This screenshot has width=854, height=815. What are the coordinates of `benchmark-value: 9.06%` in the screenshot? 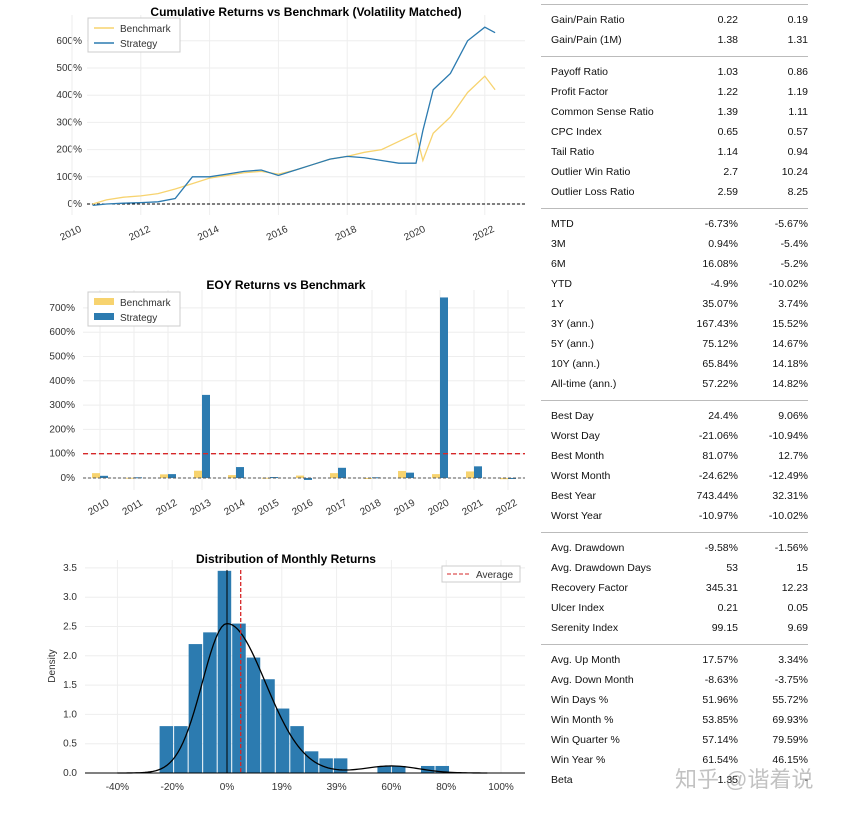 It's located at (793, 416).